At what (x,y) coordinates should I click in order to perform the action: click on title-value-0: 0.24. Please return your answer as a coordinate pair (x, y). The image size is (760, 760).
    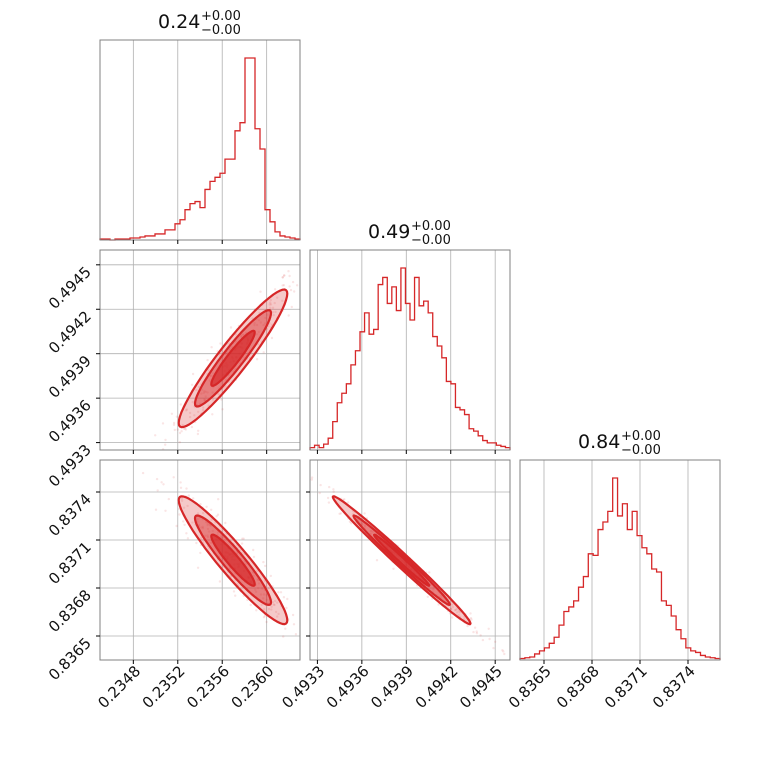
    Looking at the image, I should click on (179, 22).